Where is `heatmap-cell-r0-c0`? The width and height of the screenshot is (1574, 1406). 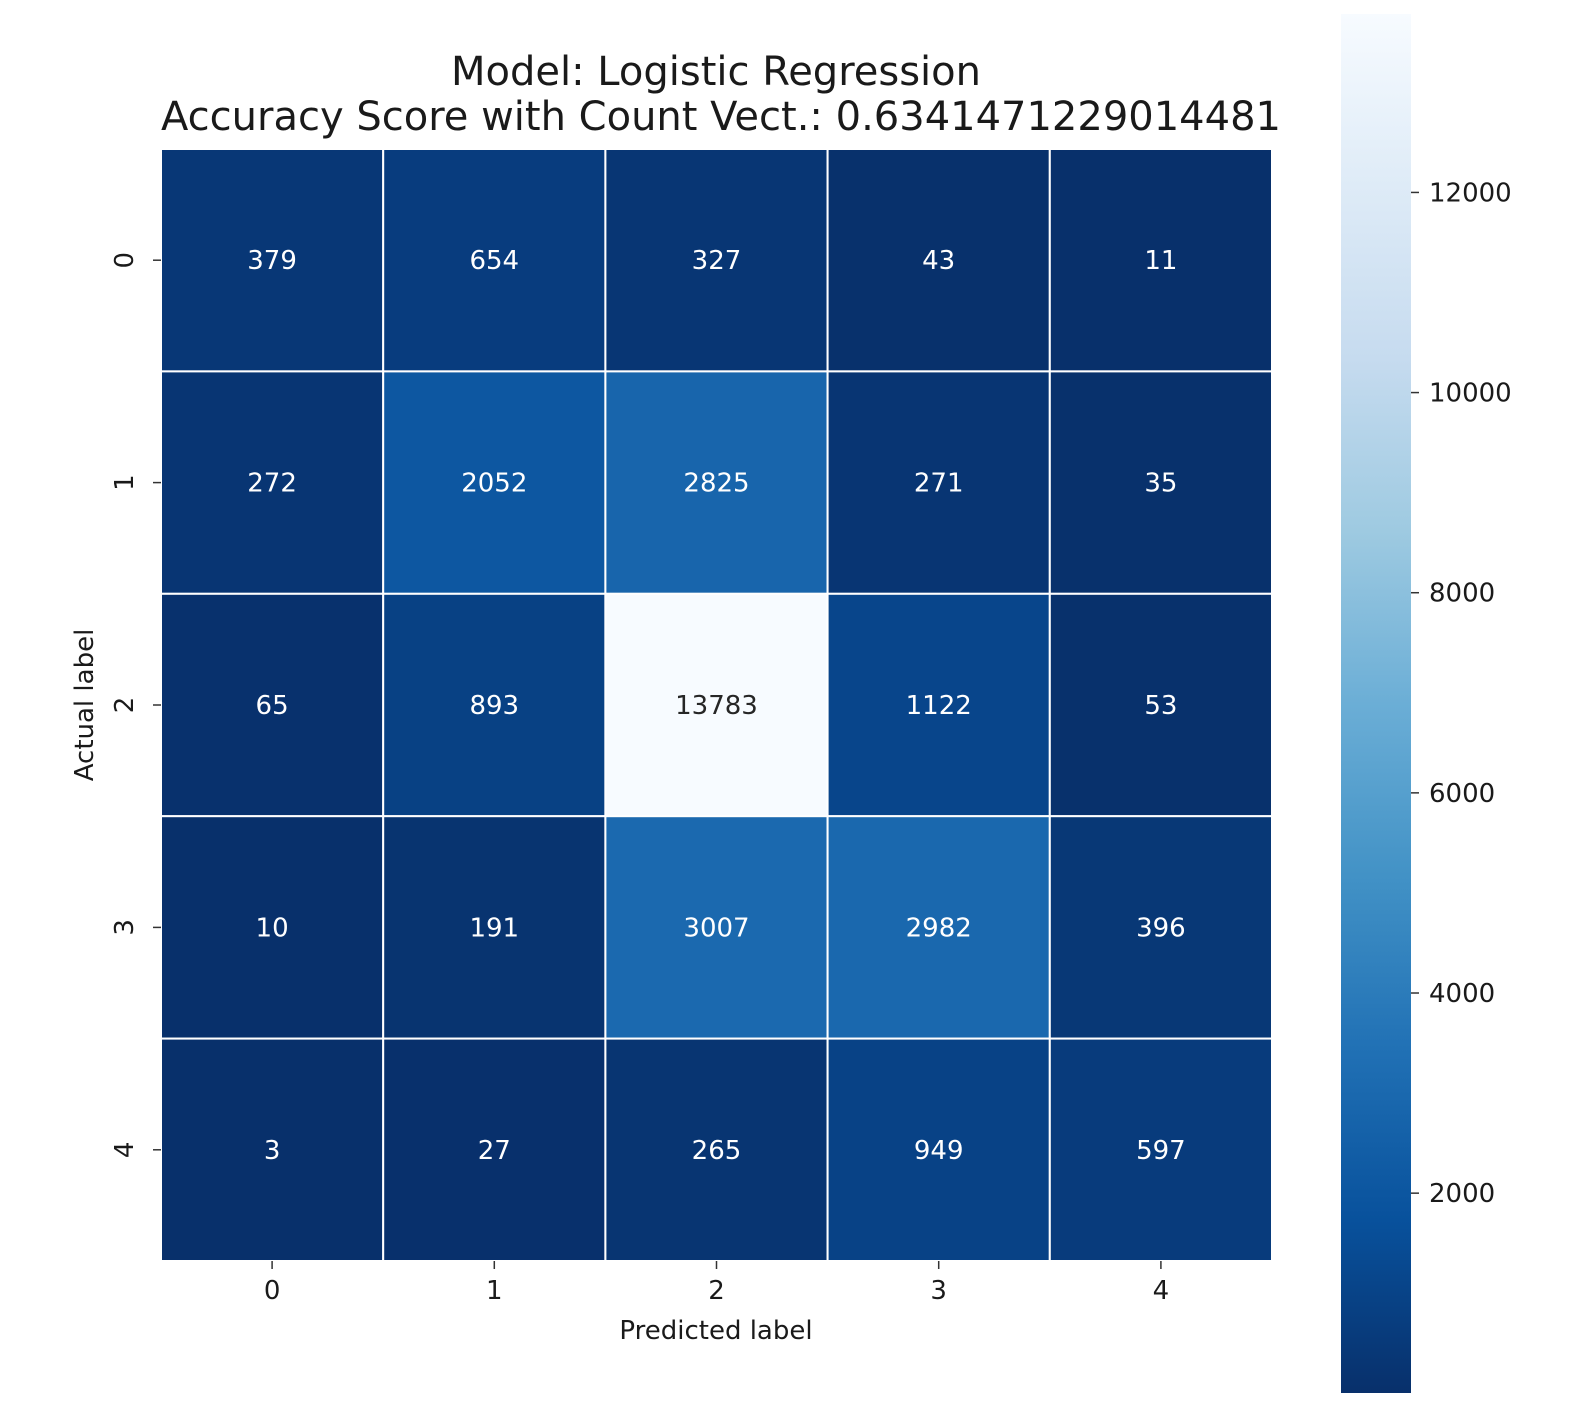 heatmap-cell-r0-c0 is located at coordinates (272, 260).